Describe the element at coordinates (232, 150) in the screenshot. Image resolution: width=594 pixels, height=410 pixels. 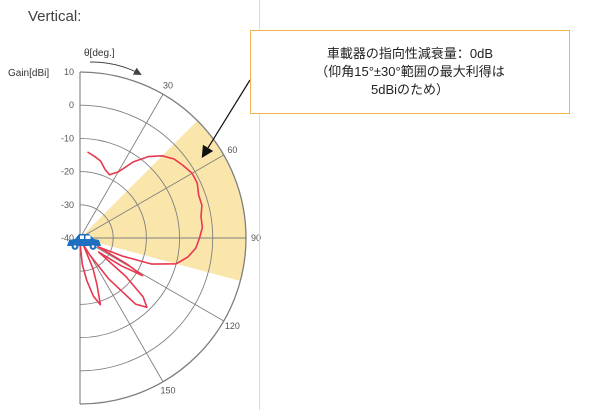
I see `angle-tick-label: 60` at that location.